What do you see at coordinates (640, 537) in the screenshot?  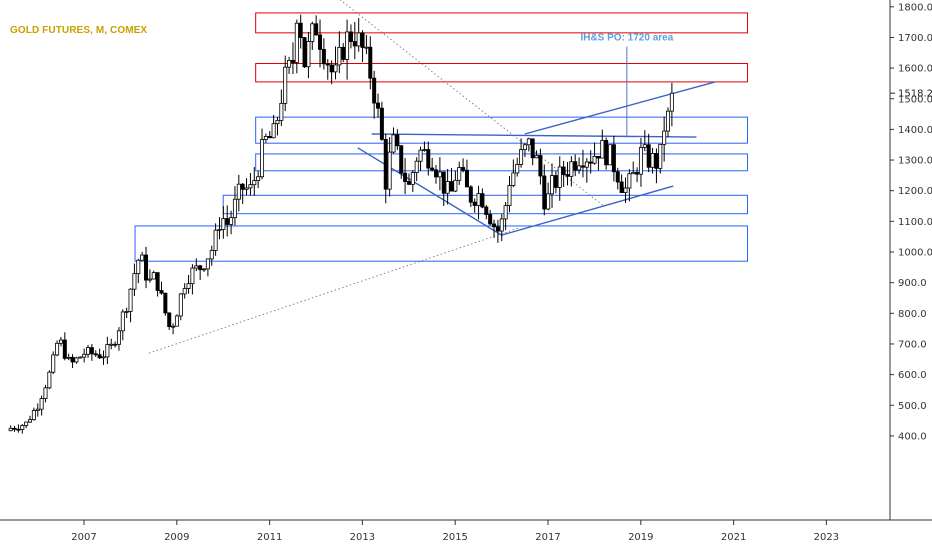 I see `x-tick-label: 2019` at bounding box center [640, 537].